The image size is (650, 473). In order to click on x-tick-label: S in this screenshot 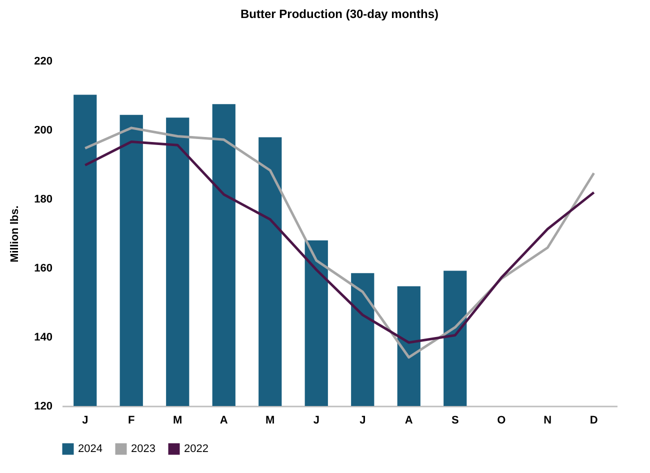, I will do `click(455, 420)`.